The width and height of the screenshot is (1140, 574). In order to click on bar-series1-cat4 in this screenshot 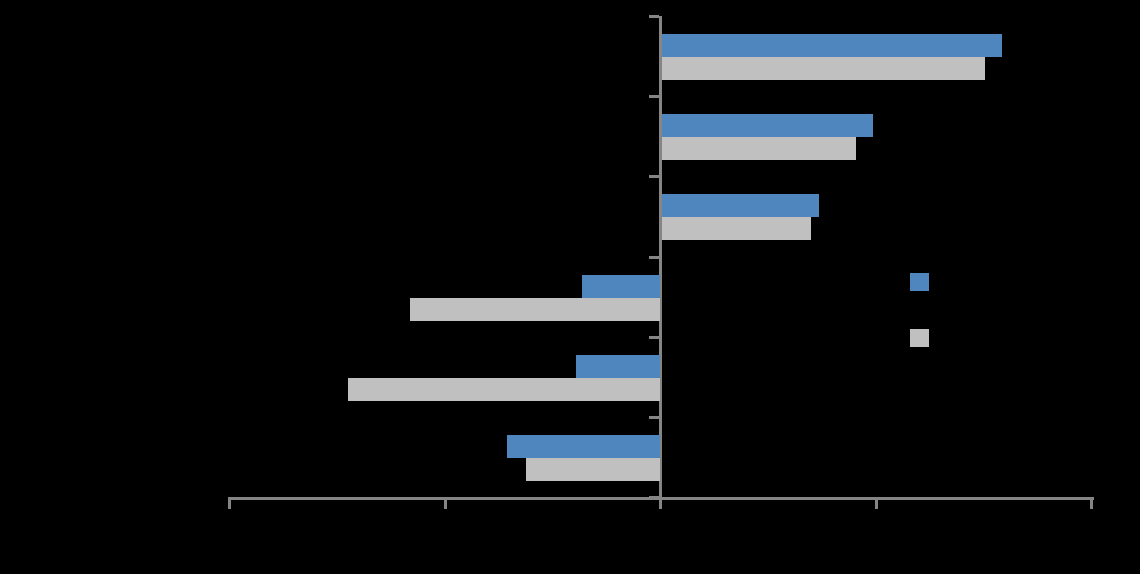, I will do `click(621, 286)`.